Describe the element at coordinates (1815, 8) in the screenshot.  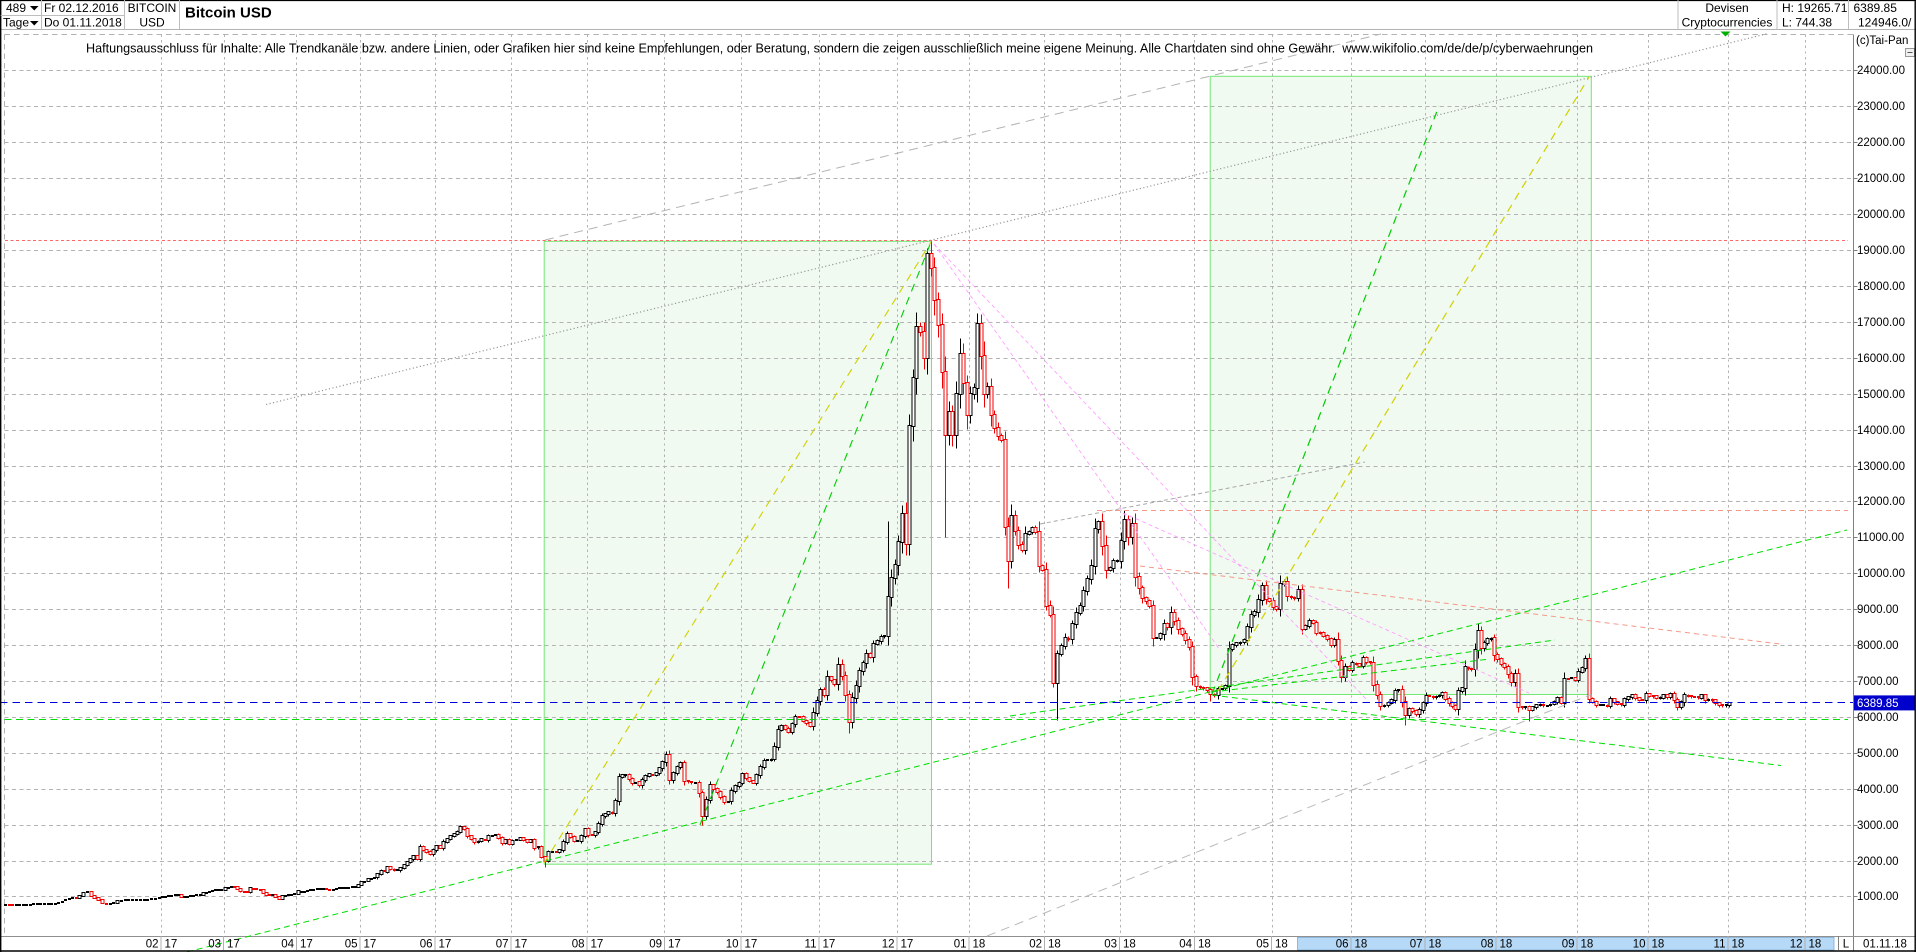
I see `svg-text: H: 19265.71` at that location.